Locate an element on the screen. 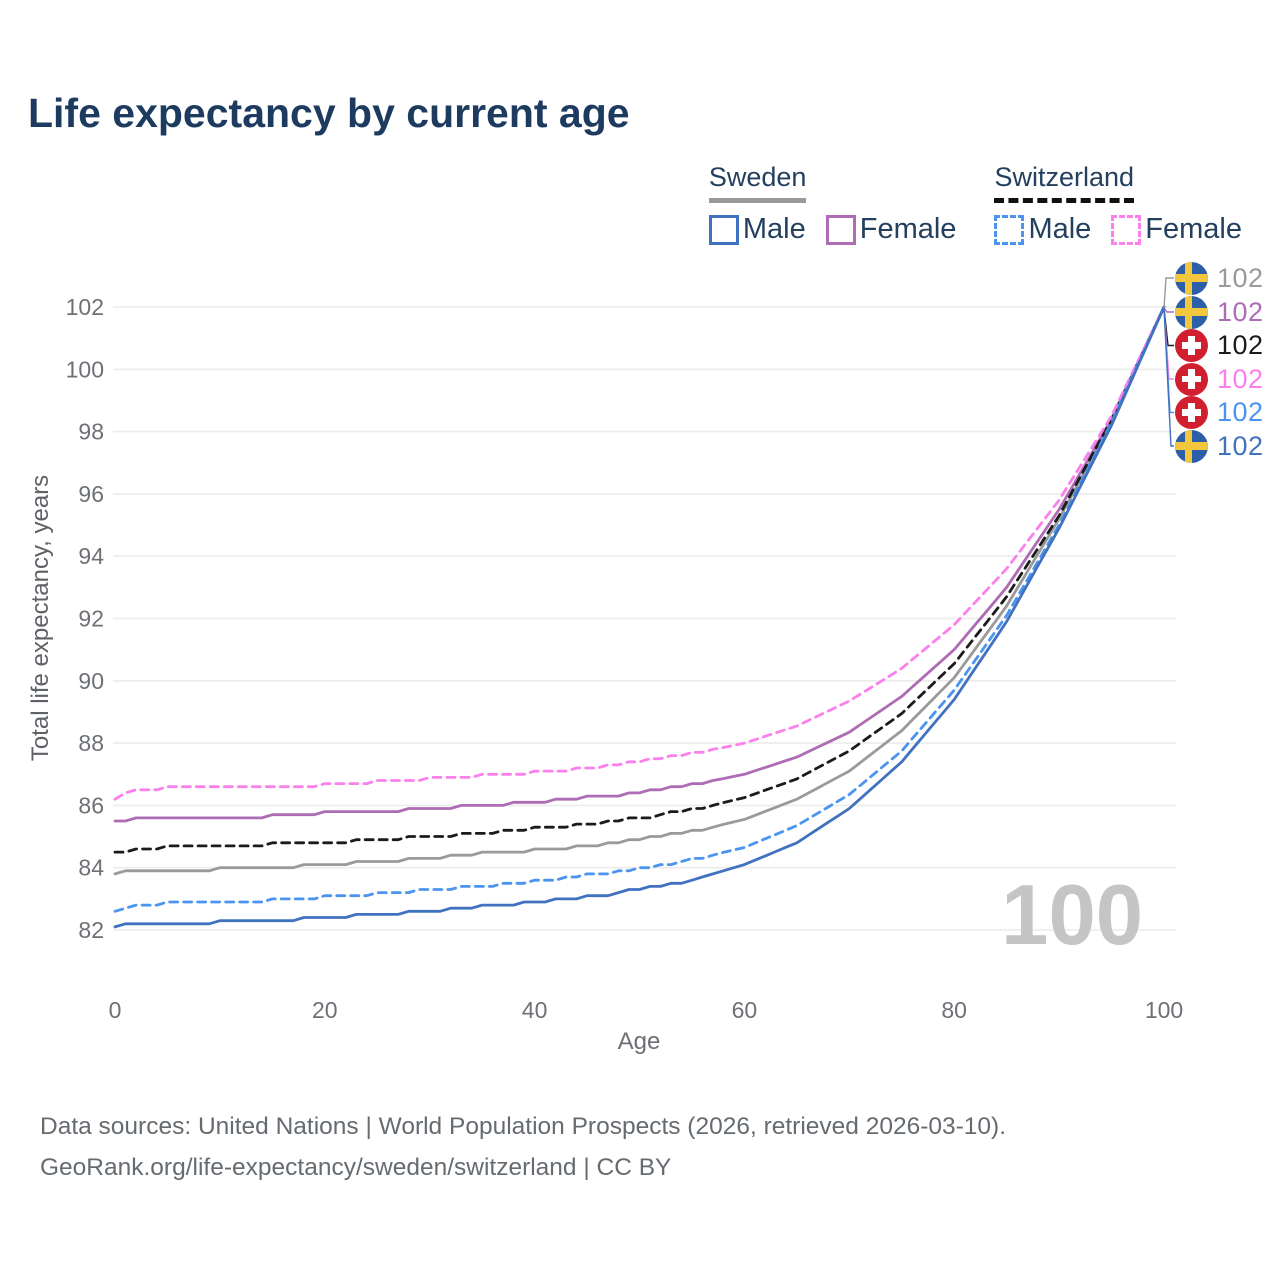  sweden-male-swatch-icon is located at coordinates (723, 229).